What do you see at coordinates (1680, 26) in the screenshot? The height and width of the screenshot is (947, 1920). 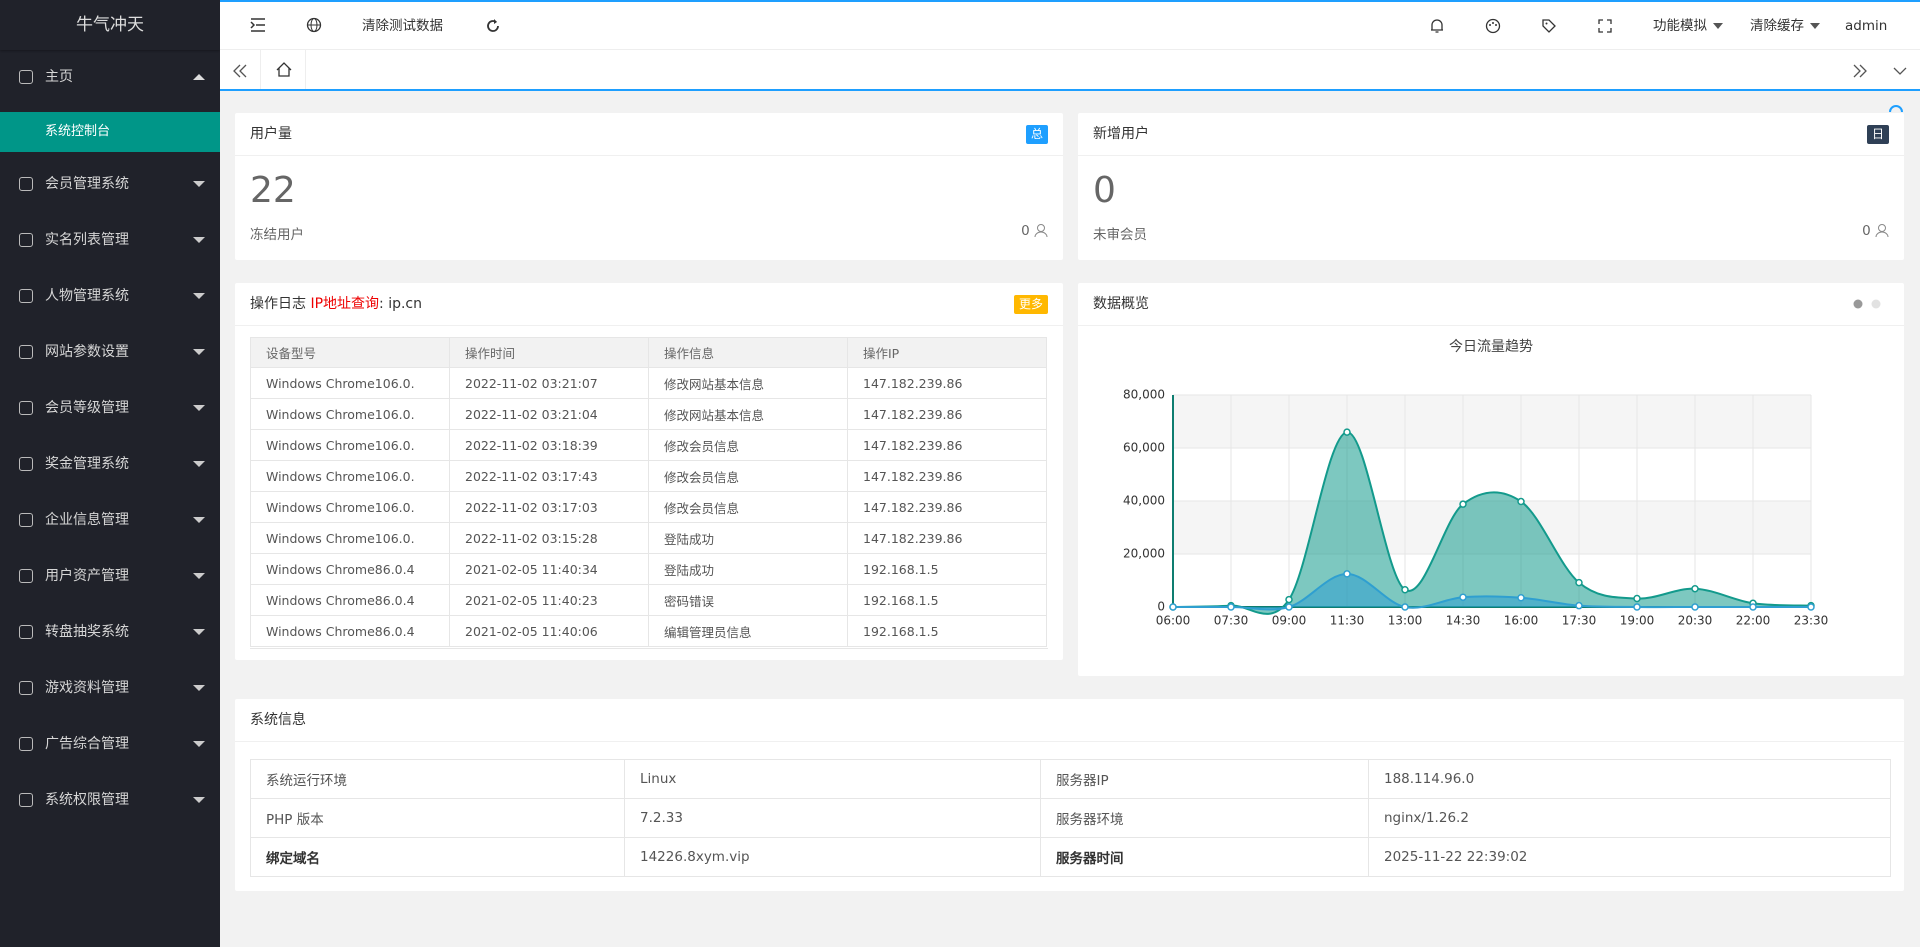 I see `label: 功能模拟` at bounding box center [1680, 26].